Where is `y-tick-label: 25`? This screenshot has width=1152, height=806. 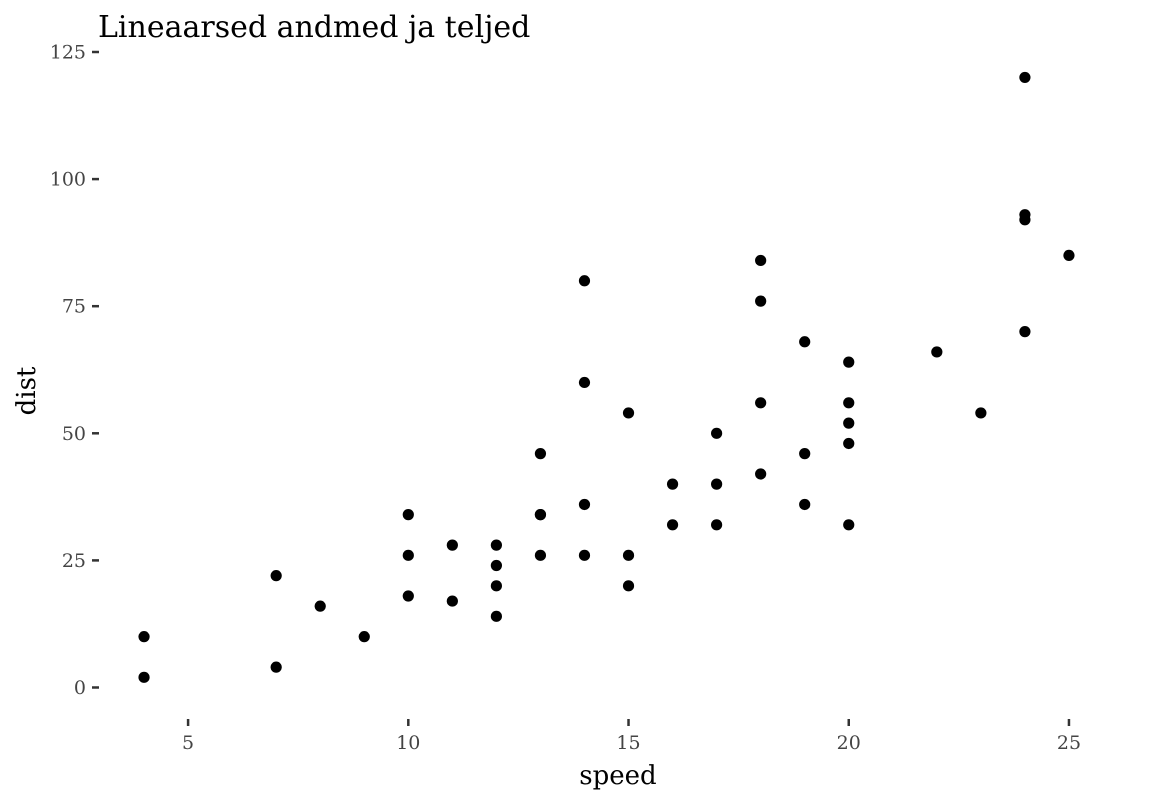 y-tick-label: 25 is located at coordinates (74, 561).